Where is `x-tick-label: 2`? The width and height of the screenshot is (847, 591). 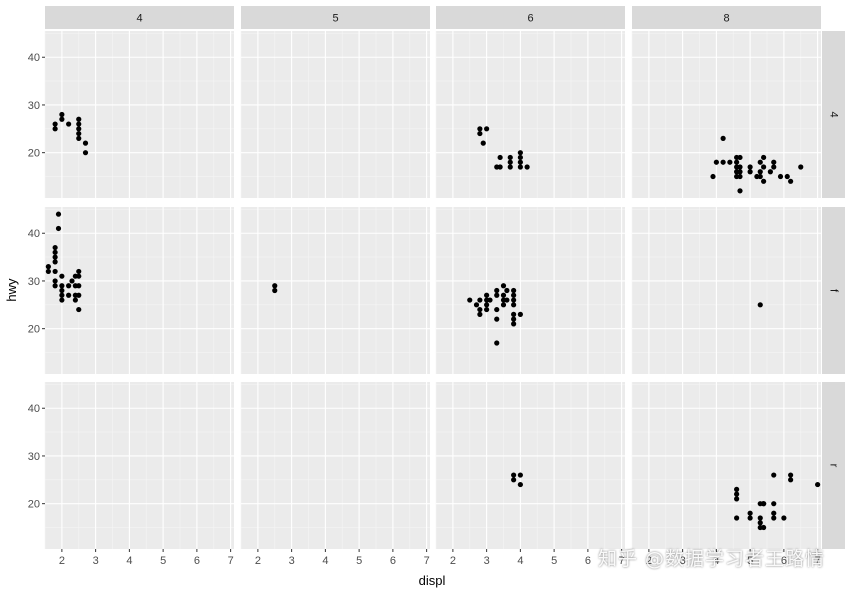
x-tick-label: 2 is located at coordinates (453, 561).